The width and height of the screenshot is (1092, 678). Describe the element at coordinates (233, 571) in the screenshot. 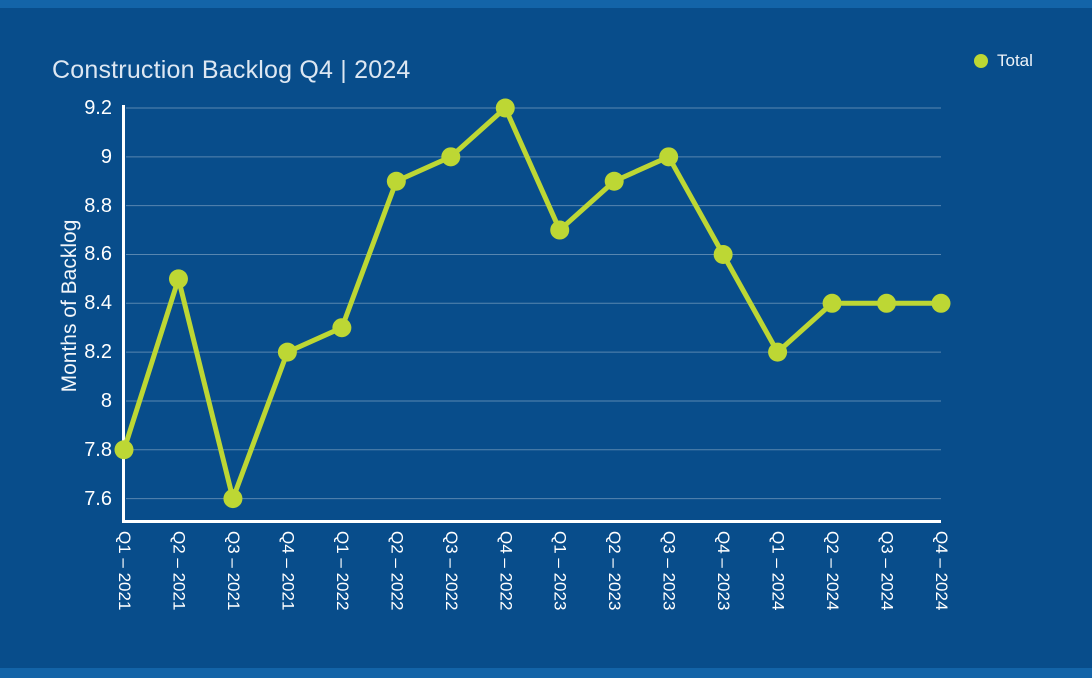

I see `x-tick-label: Q3 – 2021` at that location.